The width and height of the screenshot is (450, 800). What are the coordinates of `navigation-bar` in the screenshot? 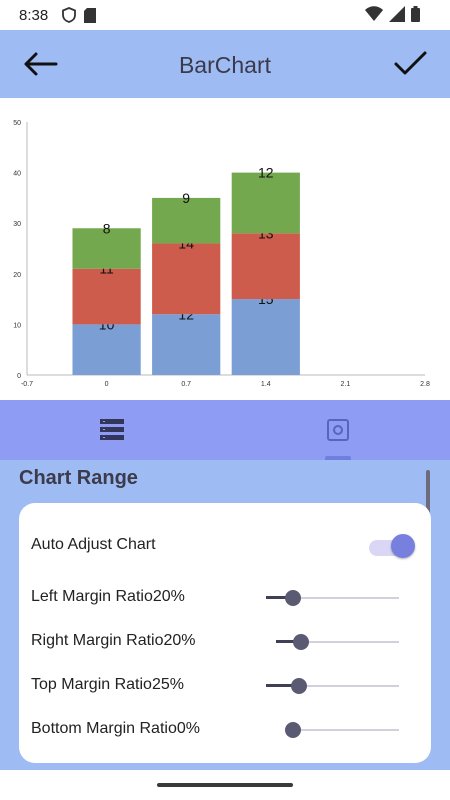 It's located at (225, 785).